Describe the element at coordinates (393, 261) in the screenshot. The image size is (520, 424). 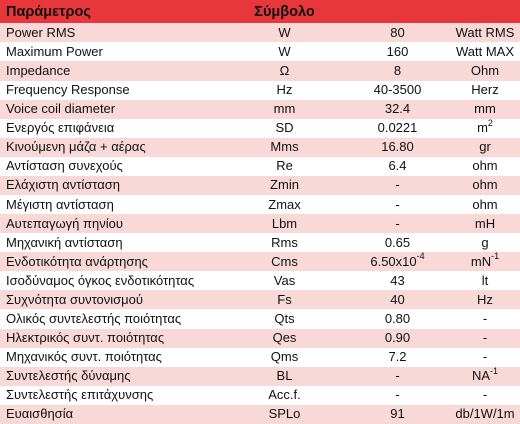
I see `value-cell-text: 6.50x10` at that location.